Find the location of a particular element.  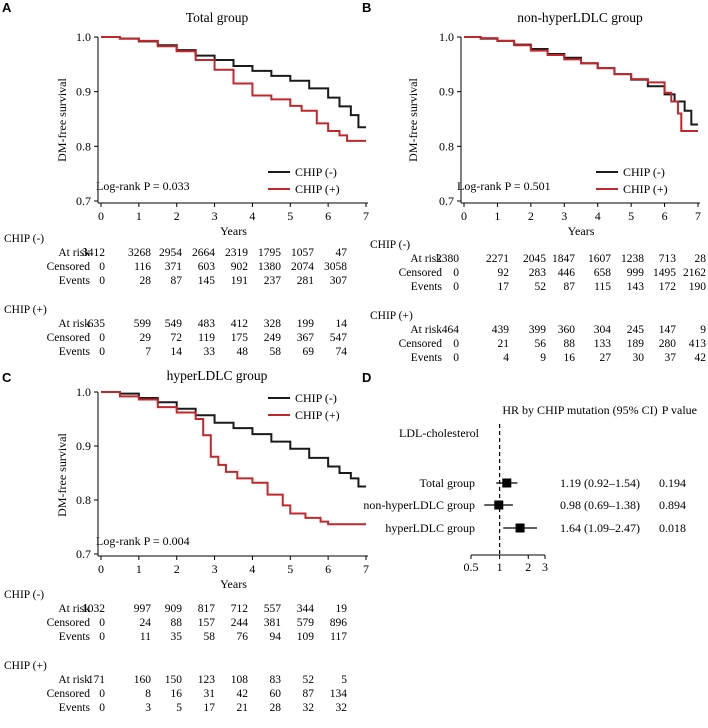

risk-table-cell: 16 is located at coordinates (570, 358).